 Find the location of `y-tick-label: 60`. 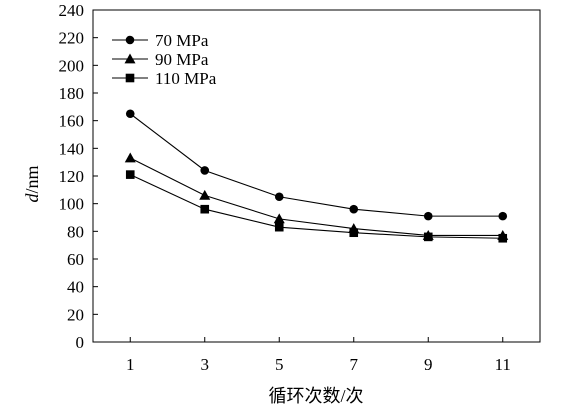

y-tick-label: 60 is located at coordinates (75, 259).